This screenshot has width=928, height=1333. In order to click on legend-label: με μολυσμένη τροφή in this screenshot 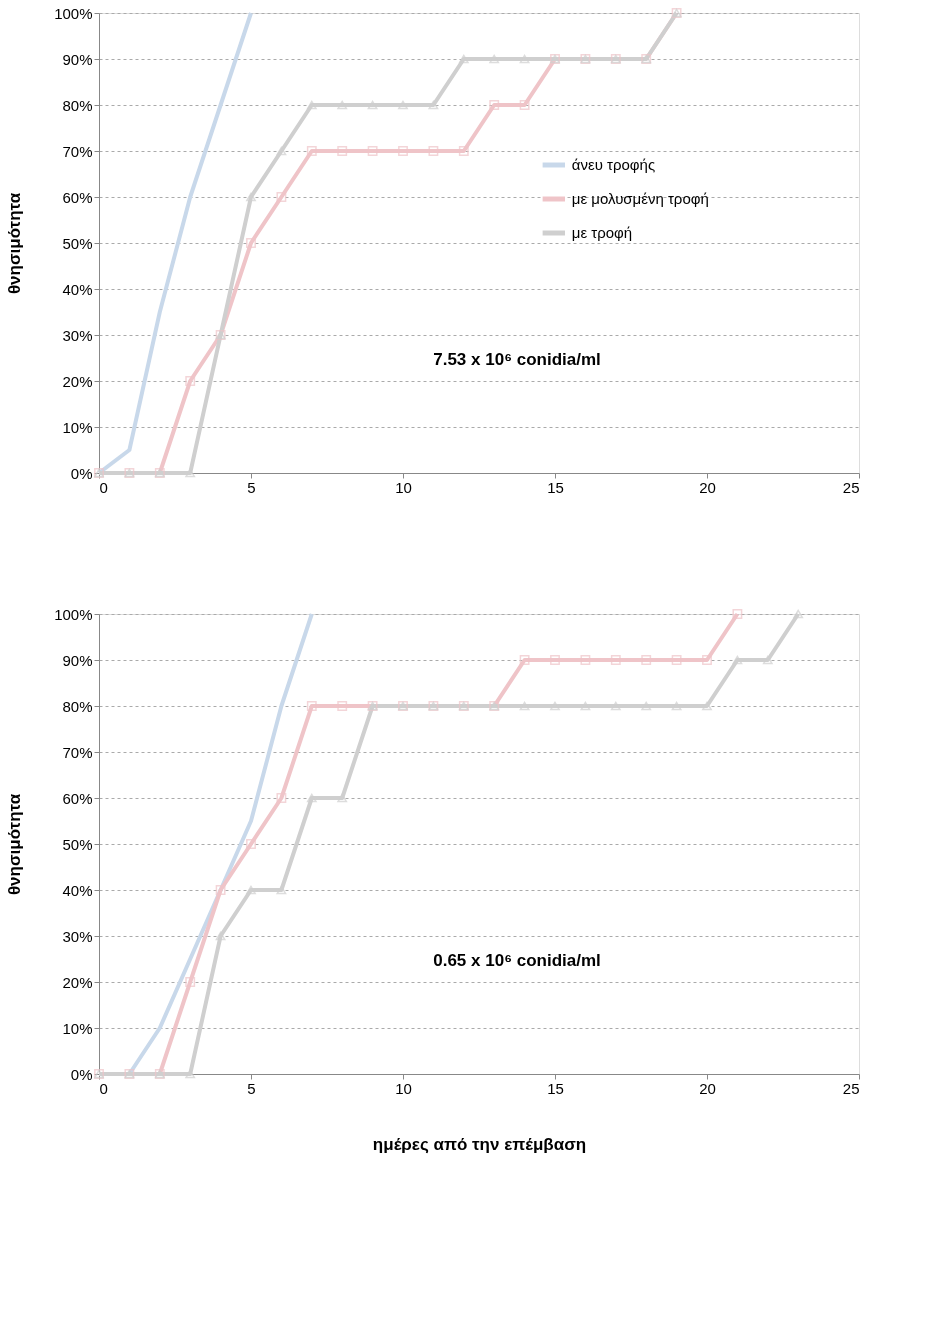, I will do `click(640, 198)`.